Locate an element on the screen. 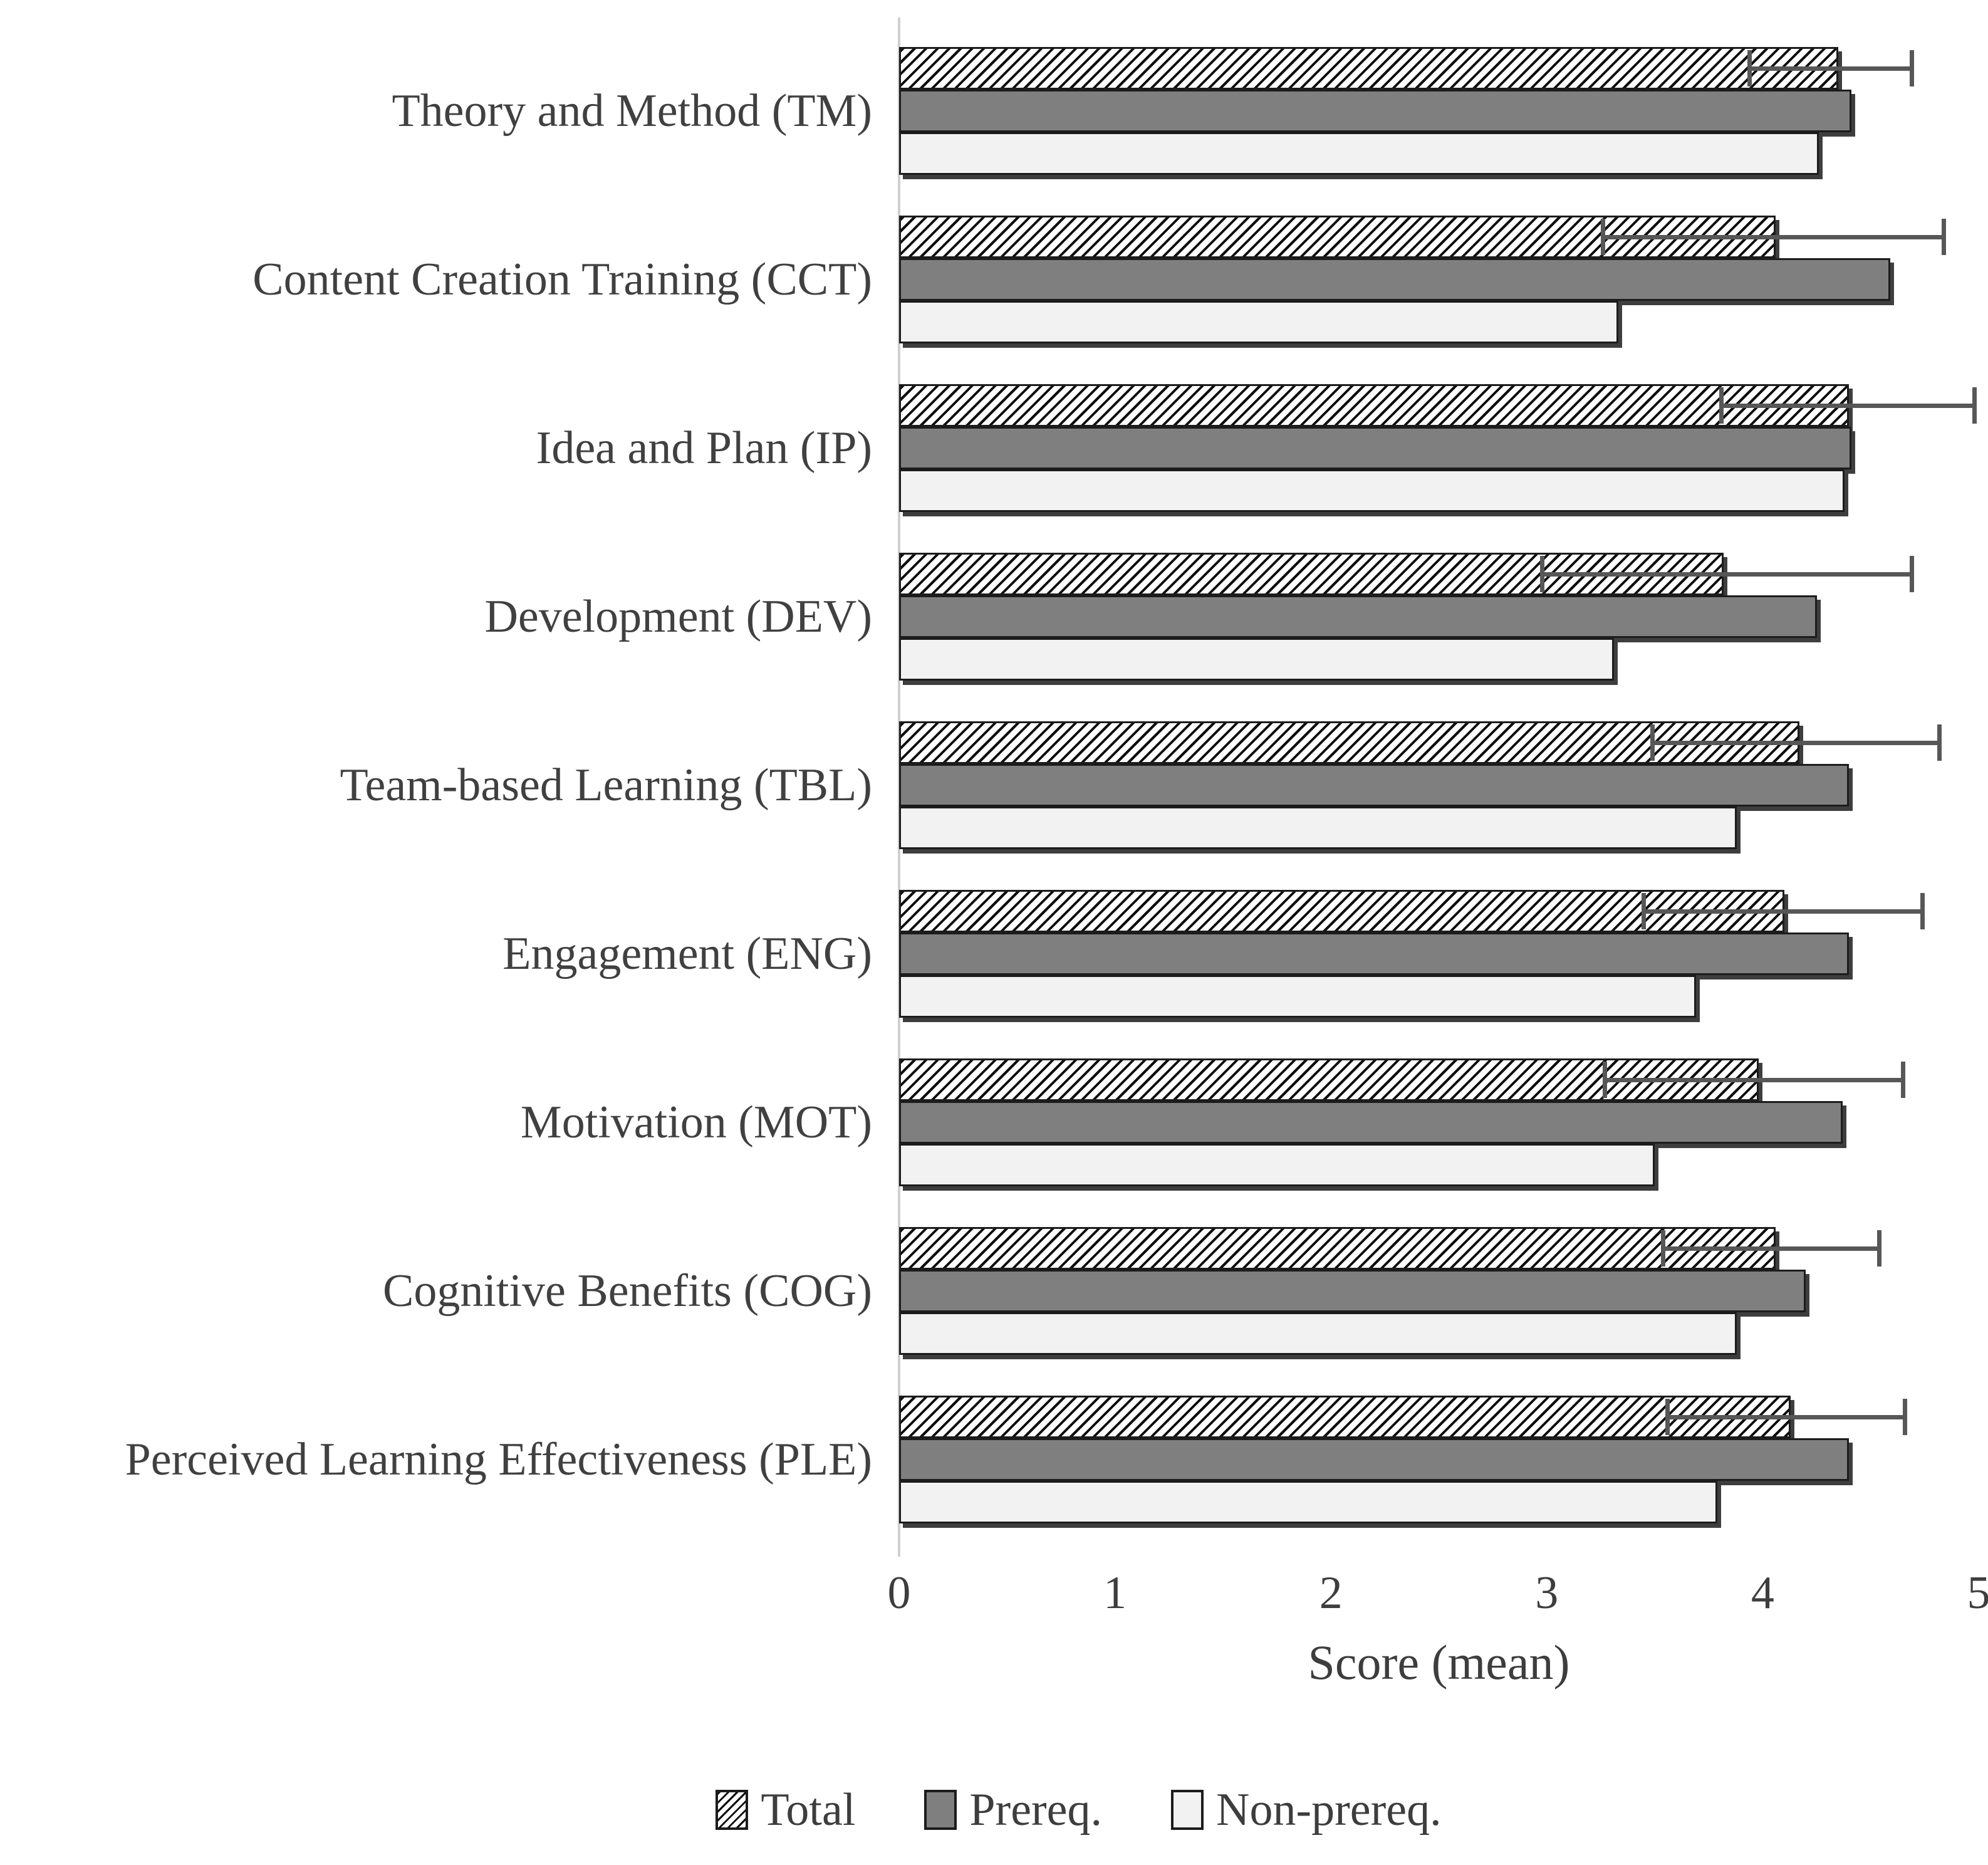 The height and width of the screenshot is (1865, 1988). legend-label: Prereq. is located at coordinates (1036, 1810).